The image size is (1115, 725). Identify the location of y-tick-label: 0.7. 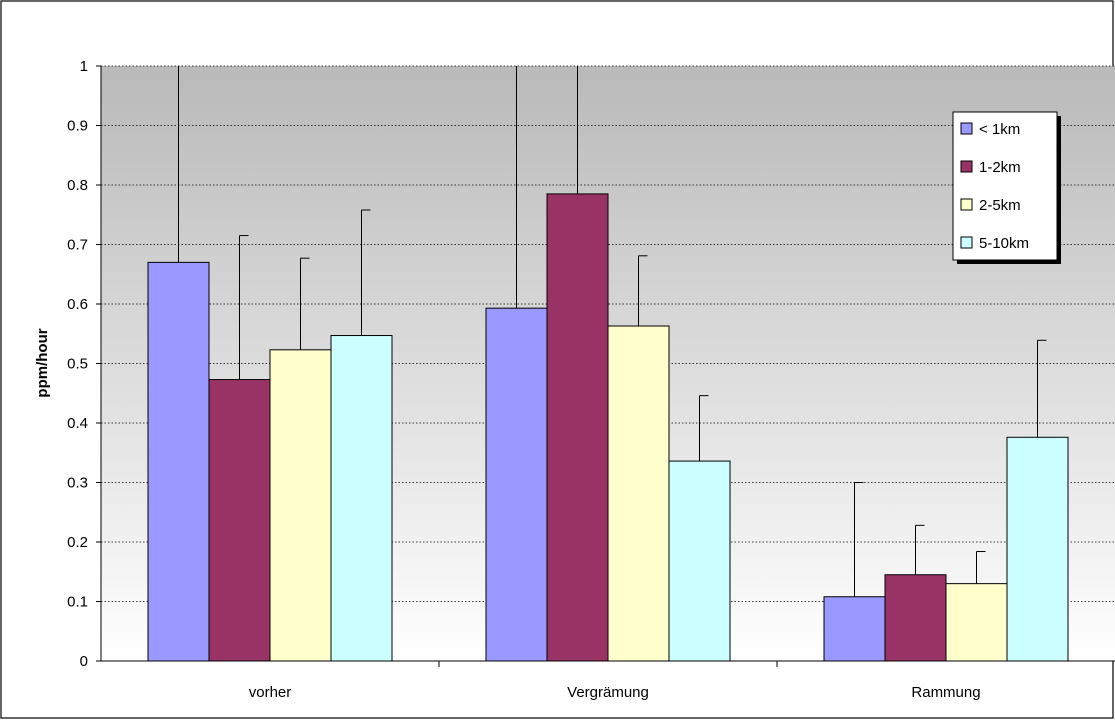
(77, 245).